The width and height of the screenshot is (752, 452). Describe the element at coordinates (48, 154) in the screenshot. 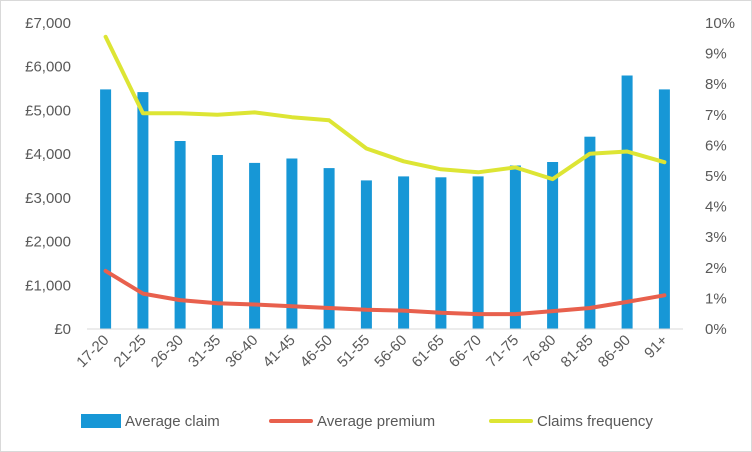

I see `y-left-tick-label: £4,000` at that location.